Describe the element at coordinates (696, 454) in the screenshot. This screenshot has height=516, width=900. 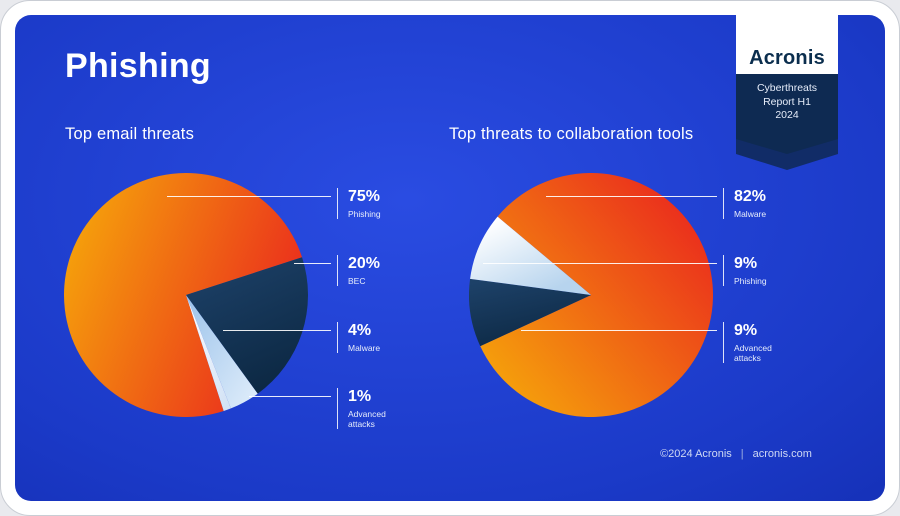
I see `footer-copyright: ©2024 Acronis` at that location.